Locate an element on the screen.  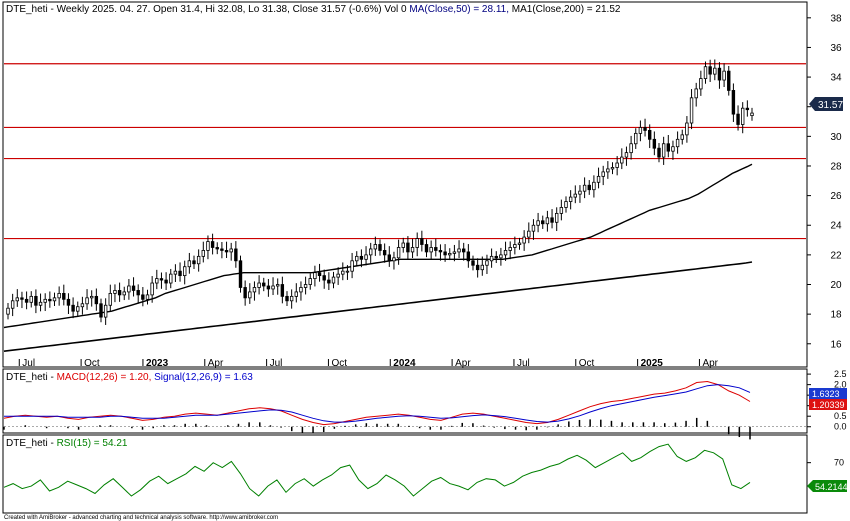
x-tick-label: Apr is located at coordinates (710, 363).